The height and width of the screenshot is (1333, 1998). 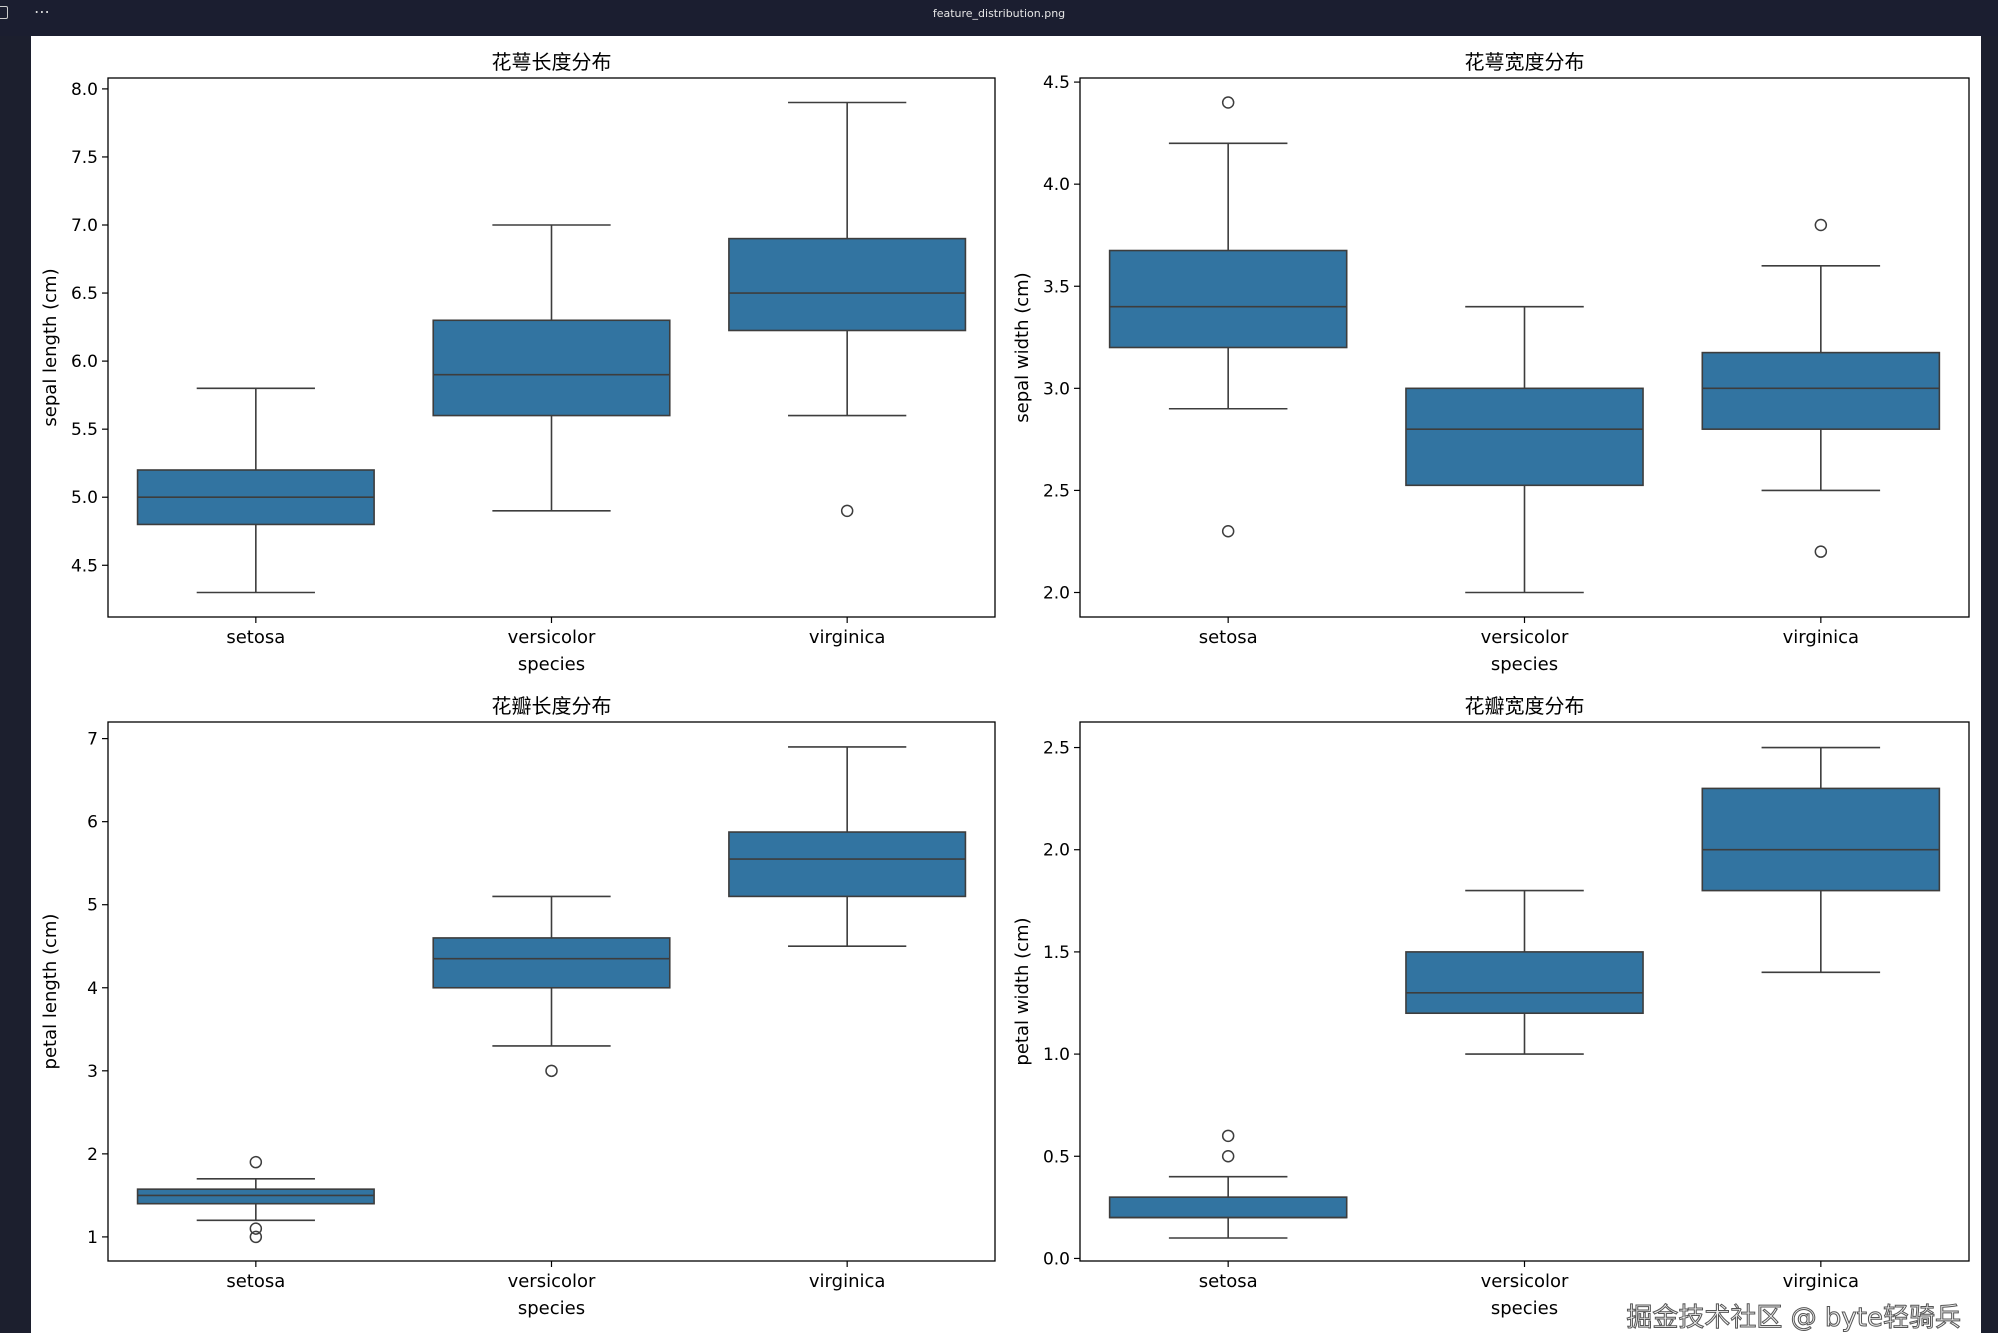 What do you see at coordinates (1794, 1318) in the screenshot?
I see `watermark: 掘金技术社区 @ byte轻骑兵` at bounding box center [1794, 1318].